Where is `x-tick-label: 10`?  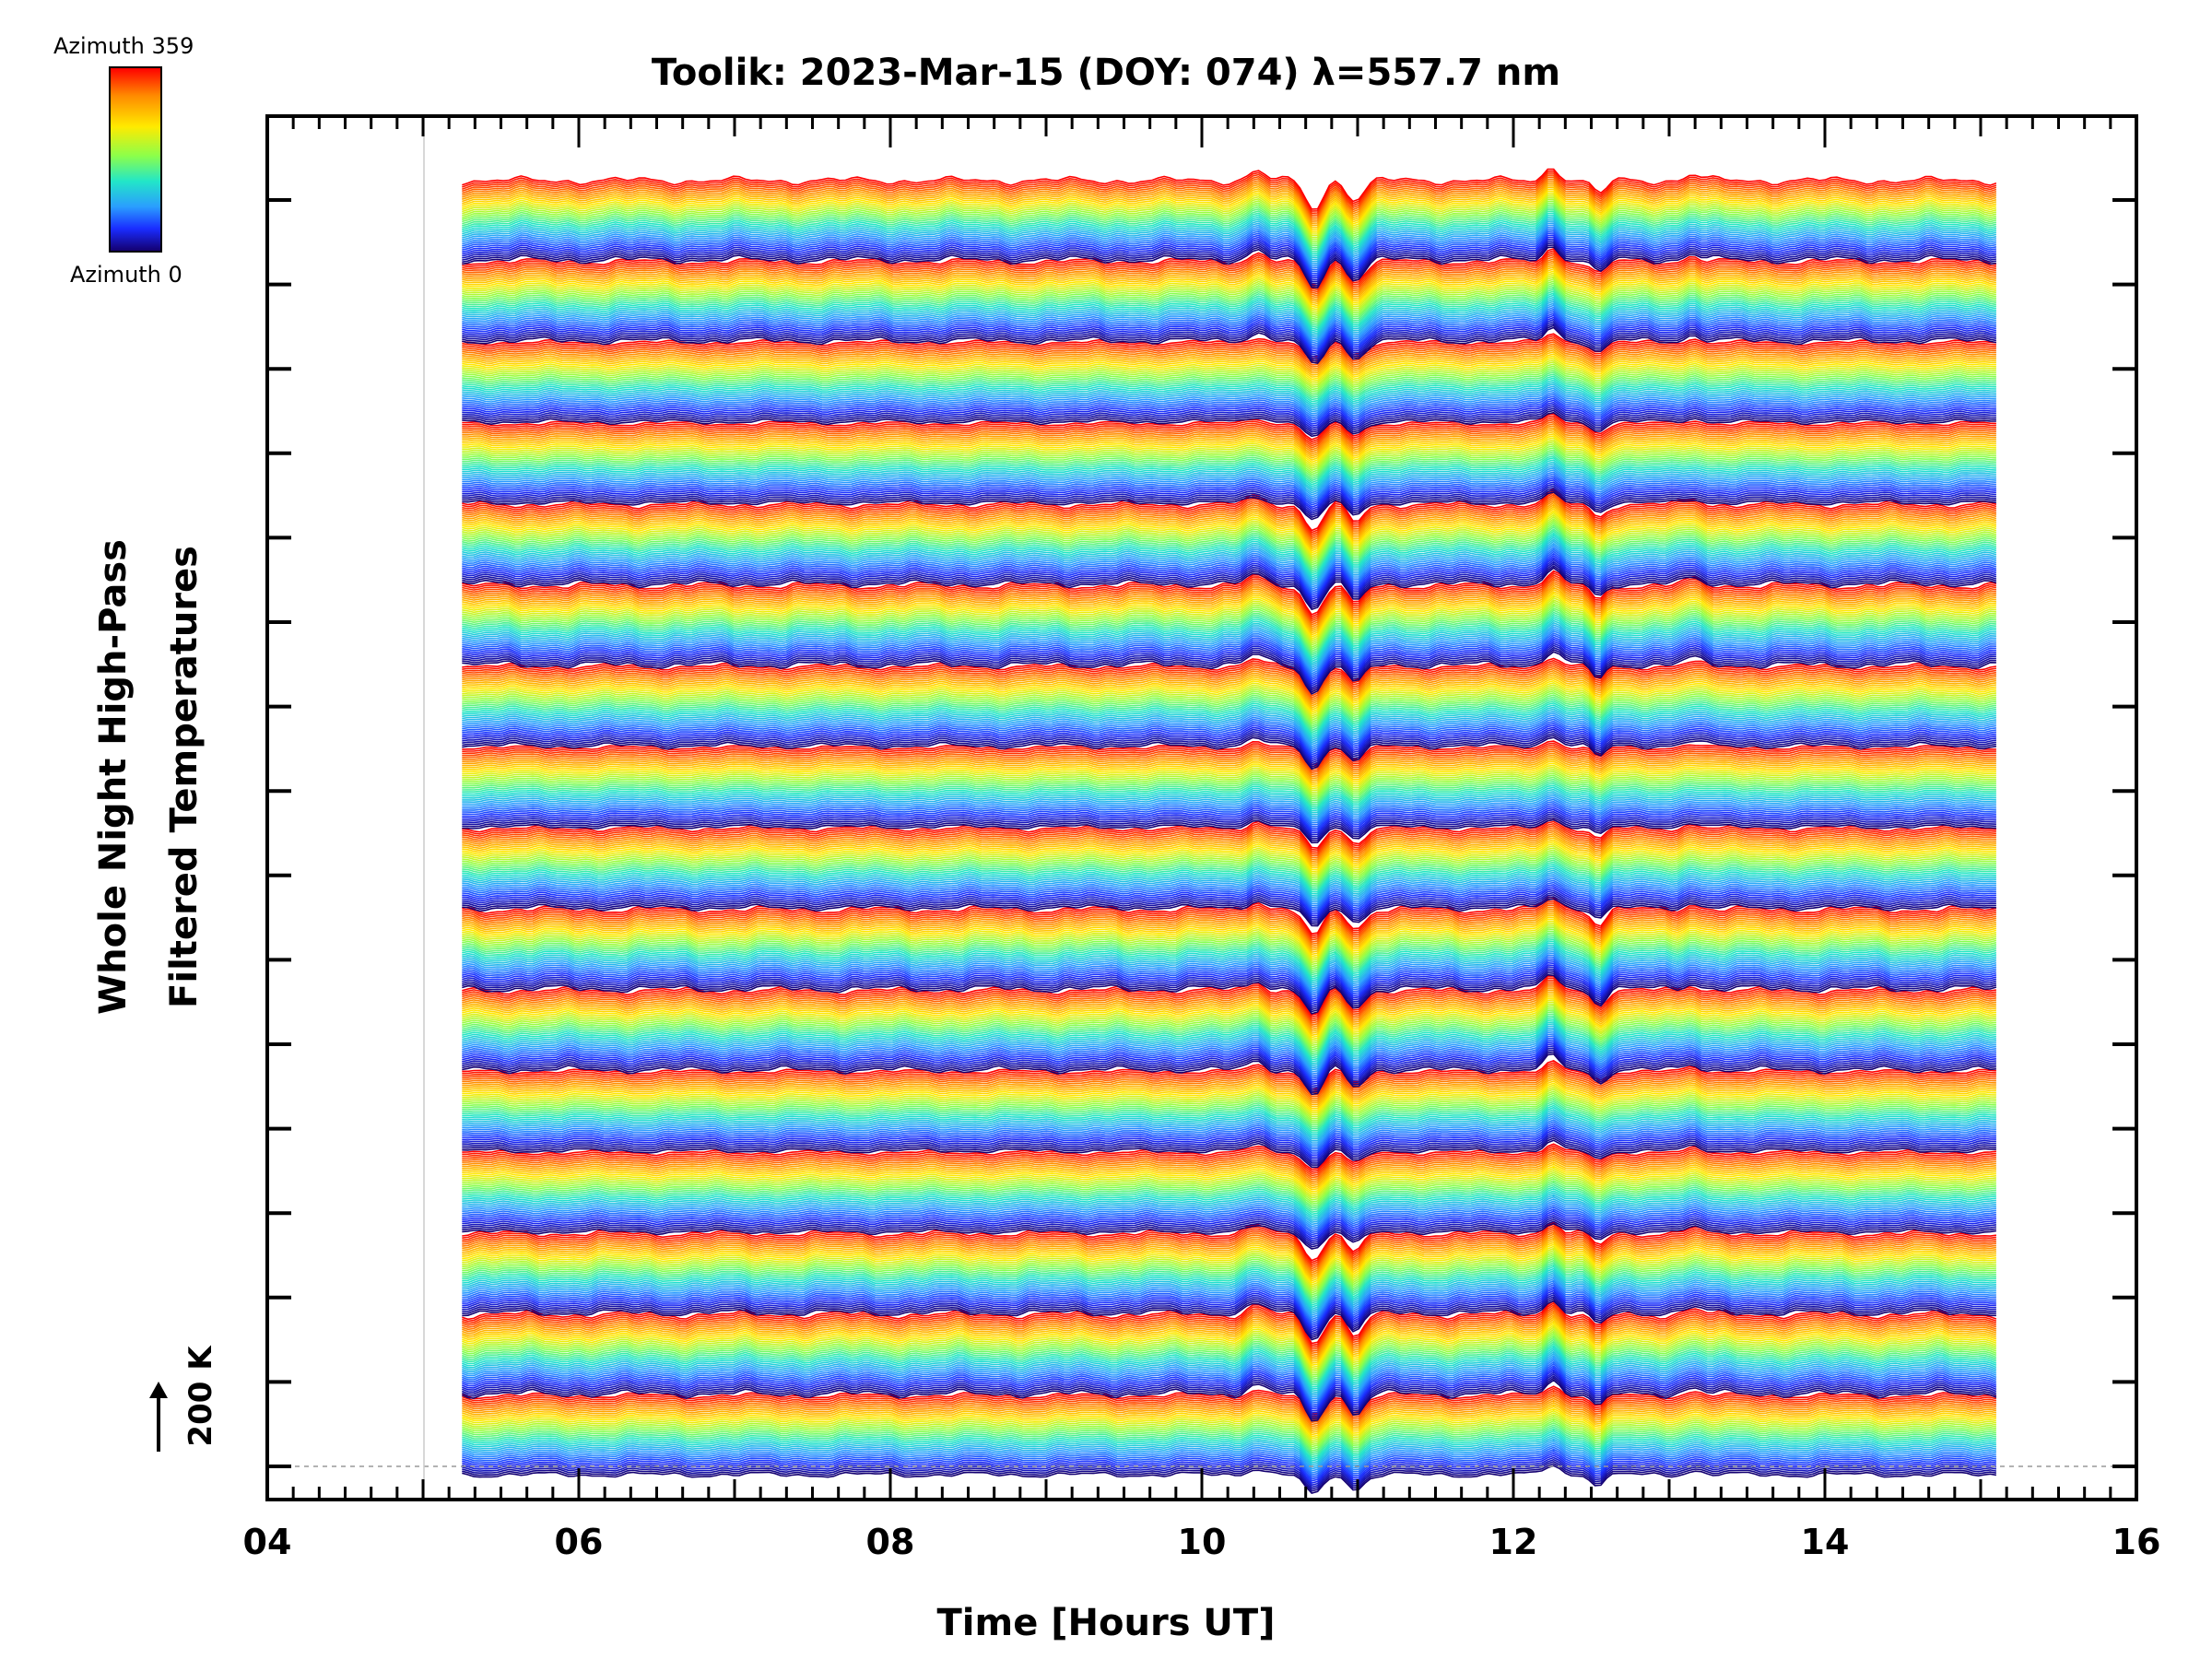 x-tick-label: 10 is located at coordinates (1202, 1542).